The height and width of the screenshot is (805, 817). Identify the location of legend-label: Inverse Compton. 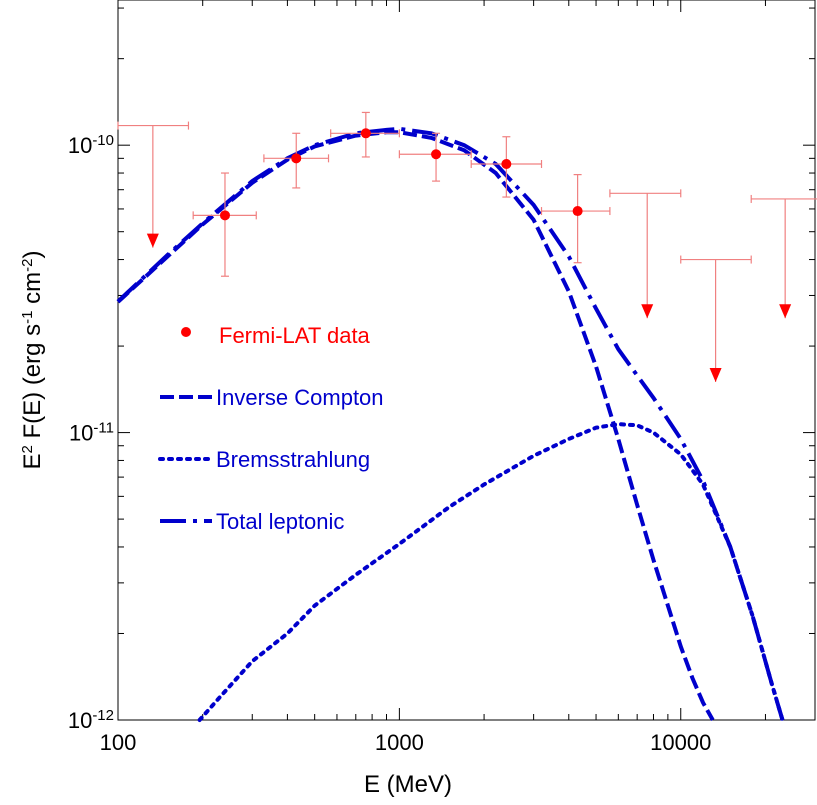
(300, 397).